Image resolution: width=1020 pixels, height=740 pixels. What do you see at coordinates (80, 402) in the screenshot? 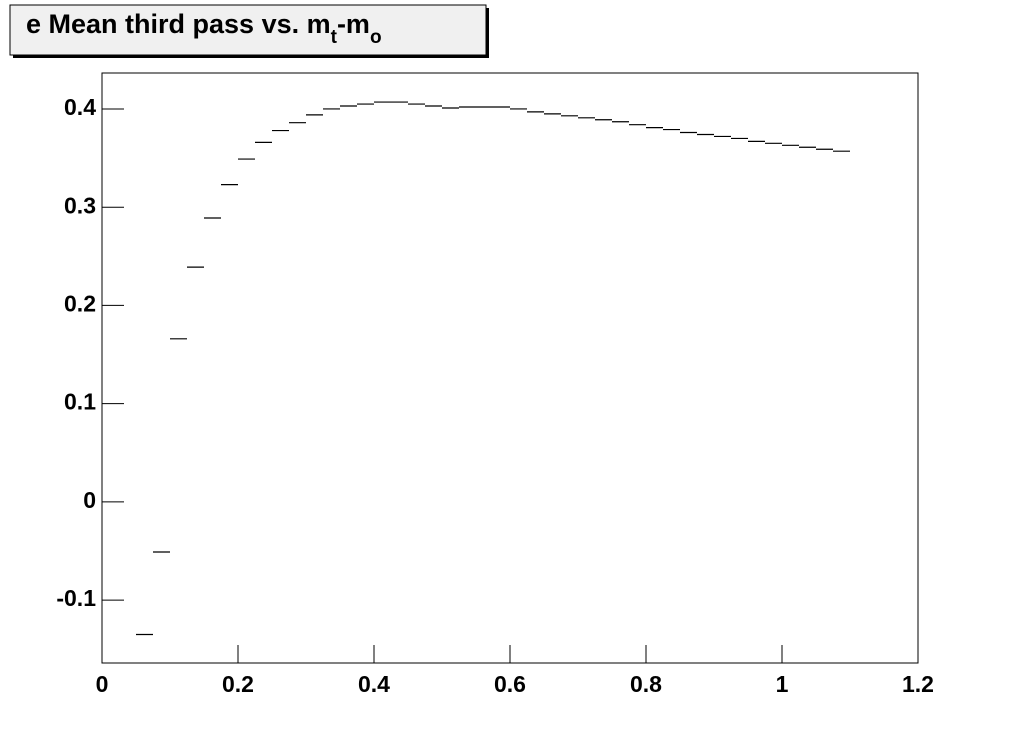
I see `y-tick-label: 0.1` at bounding box center [80, 402].